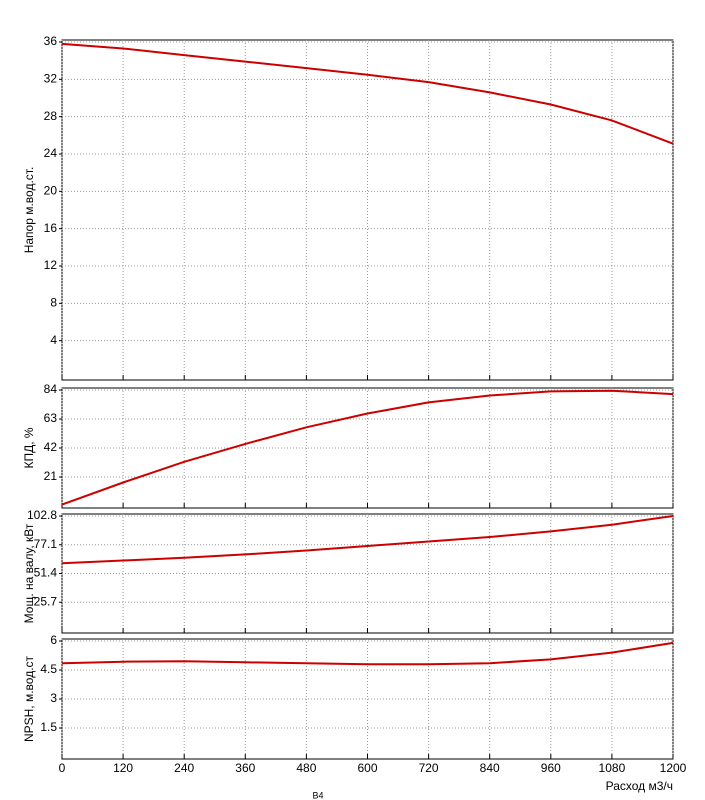 The image size is (705, 800). I want to click on y-tick-label: 3, so click(53, 698).